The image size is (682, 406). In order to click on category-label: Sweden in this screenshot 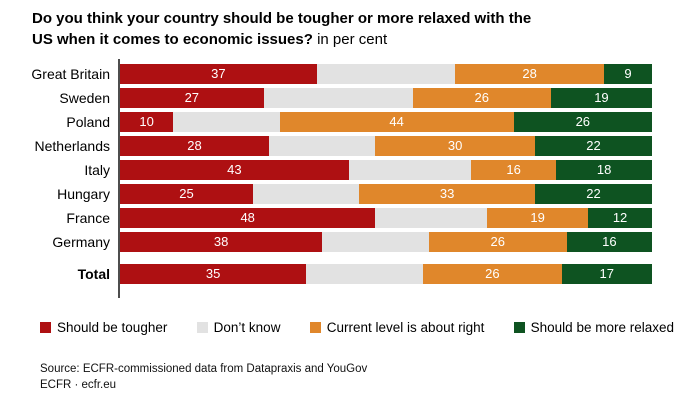, I will do `click(84, 98)`.